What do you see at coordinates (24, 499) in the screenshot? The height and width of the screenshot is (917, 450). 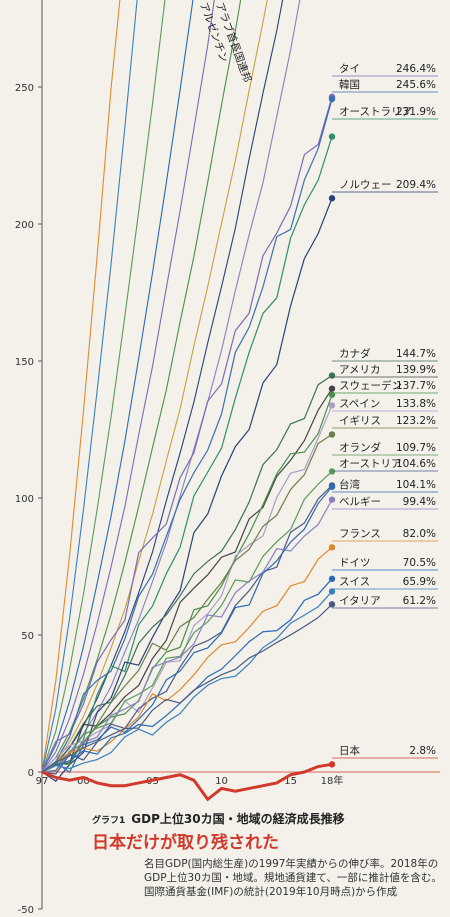 I see `y-tick-label: 100` at bounding box center [24, 499].